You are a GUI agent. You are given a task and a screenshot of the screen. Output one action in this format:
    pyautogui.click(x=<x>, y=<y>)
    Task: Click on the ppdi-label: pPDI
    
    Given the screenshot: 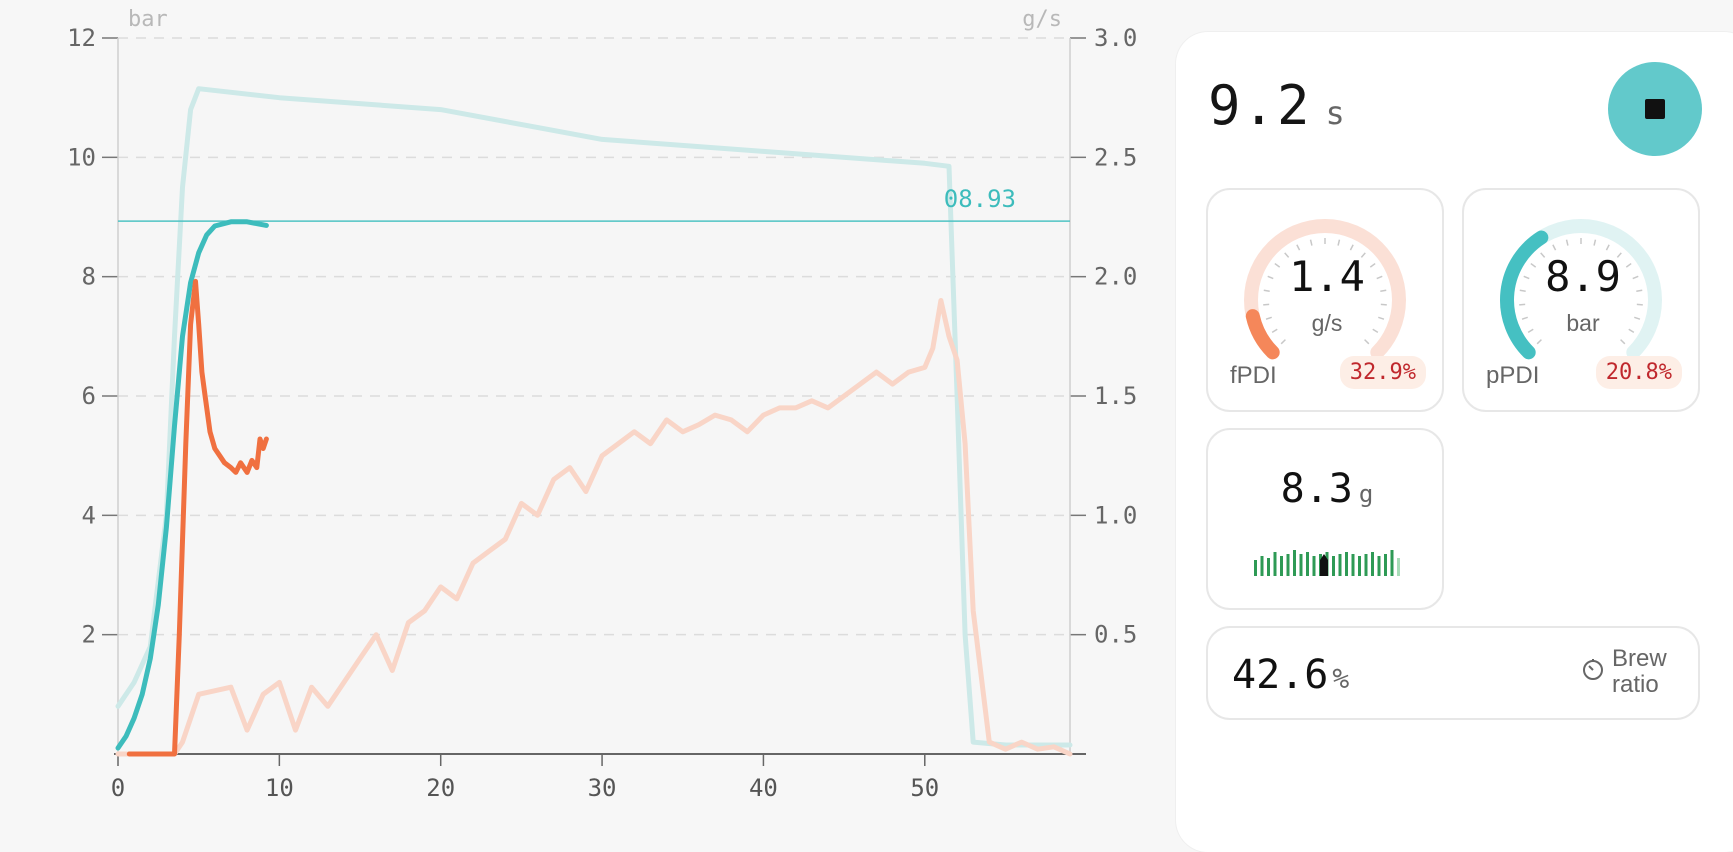 What is the action you would take?
    pyautogui.click(x=1512, y=376)
    